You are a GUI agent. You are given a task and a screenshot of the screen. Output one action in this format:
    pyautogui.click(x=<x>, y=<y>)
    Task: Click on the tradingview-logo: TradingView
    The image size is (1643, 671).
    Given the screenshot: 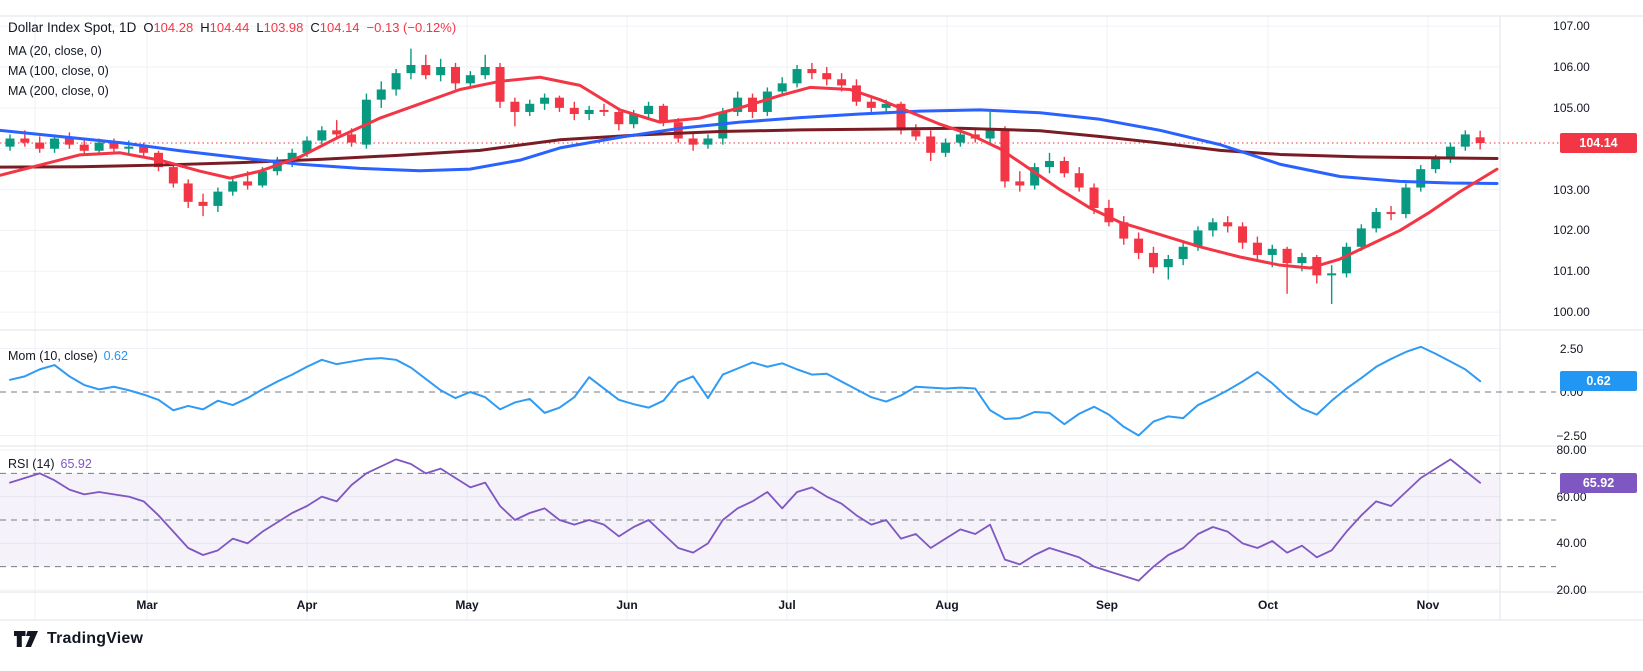 What is the action you would take?
    pyautogui.click(x=78, y=639)
    